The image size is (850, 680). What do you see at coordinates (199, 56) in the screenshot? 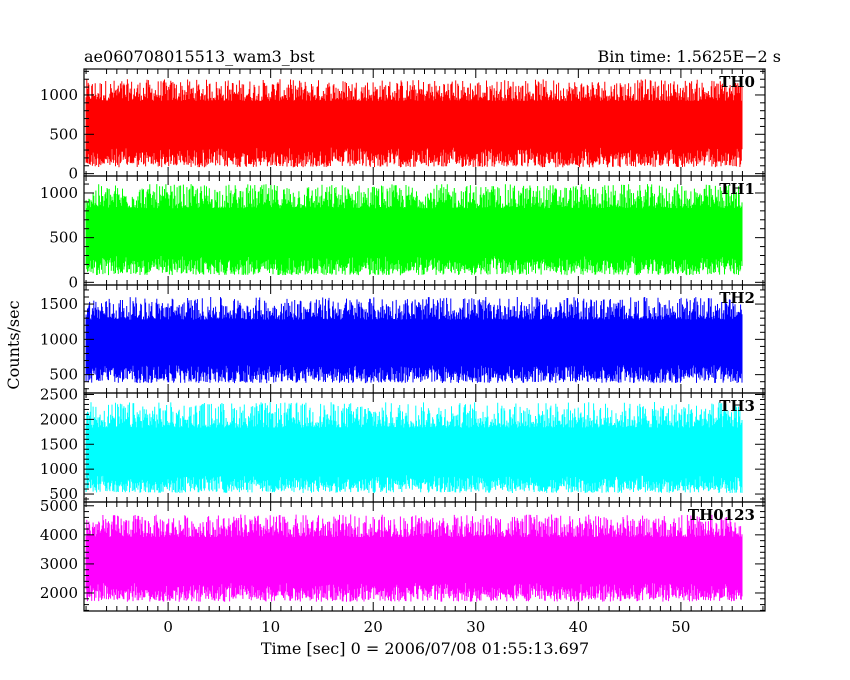
I see `chart-title: ae060708015513_wam3_bst` at bounding box center [199, 56].